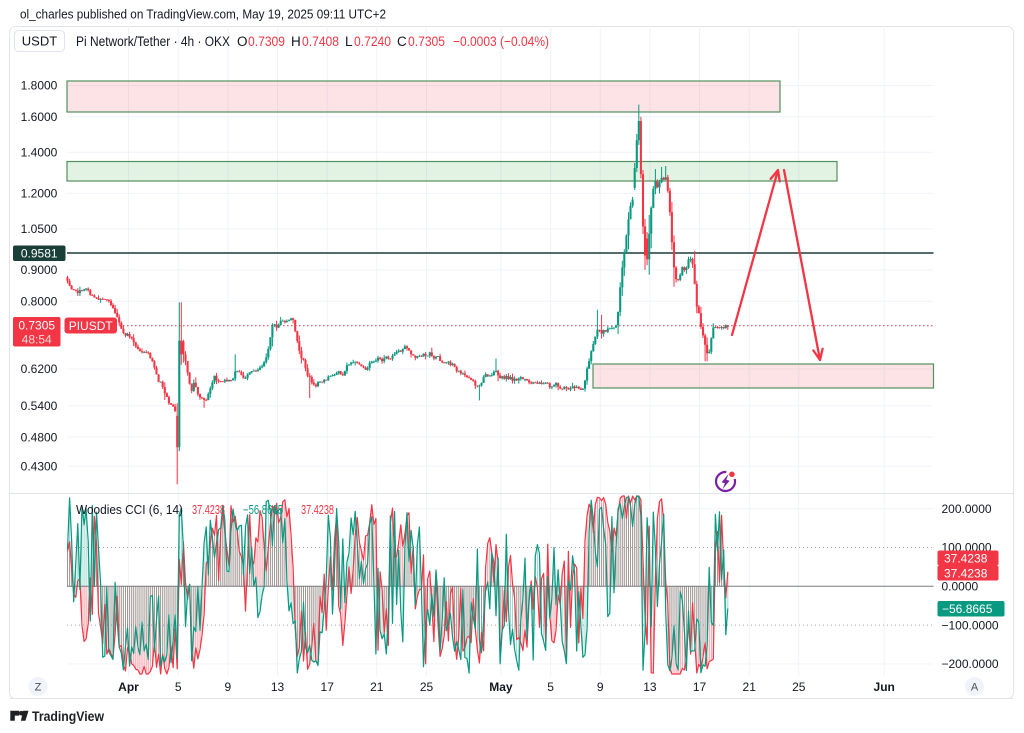  Describe the element at coordinates (39, 194) in the screenshot. I see `svg-text: 1.2000` at that location.